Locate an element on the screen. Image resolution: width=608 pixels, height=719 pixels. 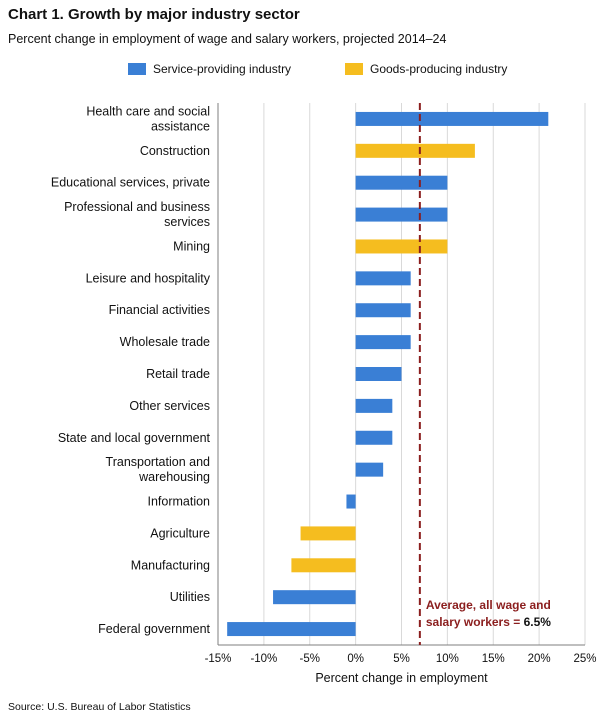
category-label: State and local government is located at coordinates (134, 438).